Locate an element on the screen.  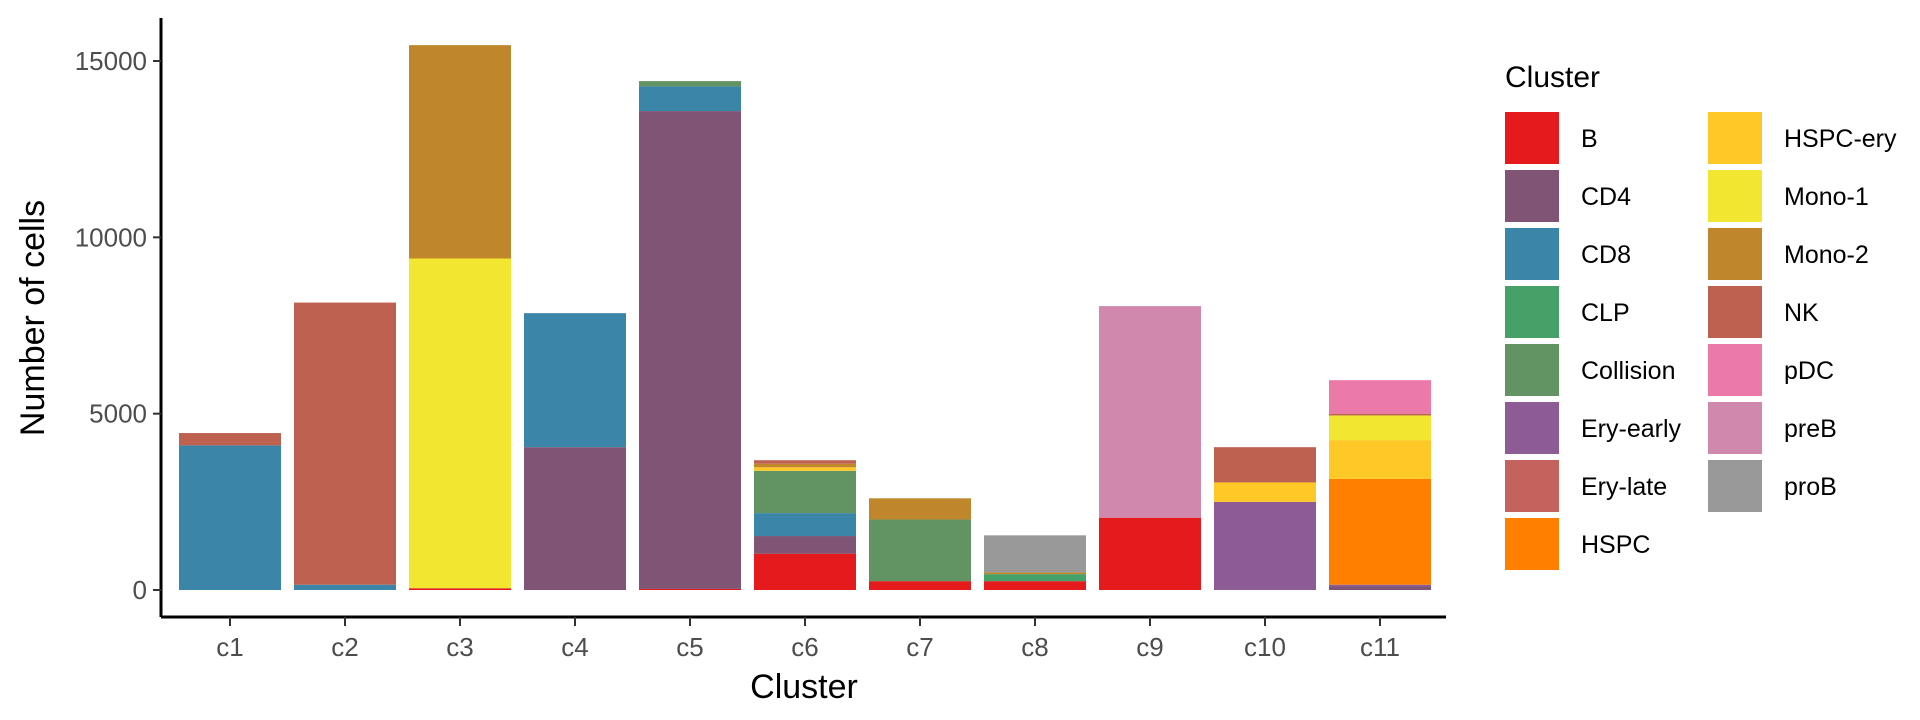
legend-swatch-b is located at coordinates (1532, 138).